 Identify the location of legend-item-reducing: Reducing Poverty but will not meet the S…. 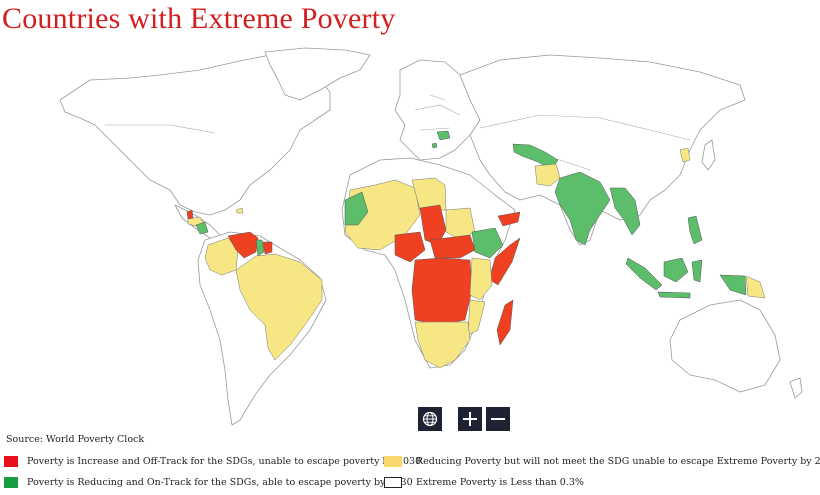
(602, 461).